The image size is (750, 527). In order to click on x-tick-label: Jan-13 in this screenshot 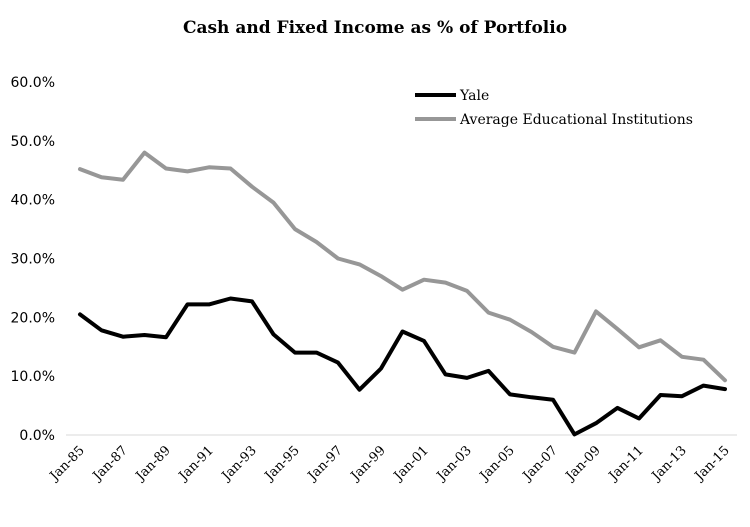, I will do `click(669, 464)`.